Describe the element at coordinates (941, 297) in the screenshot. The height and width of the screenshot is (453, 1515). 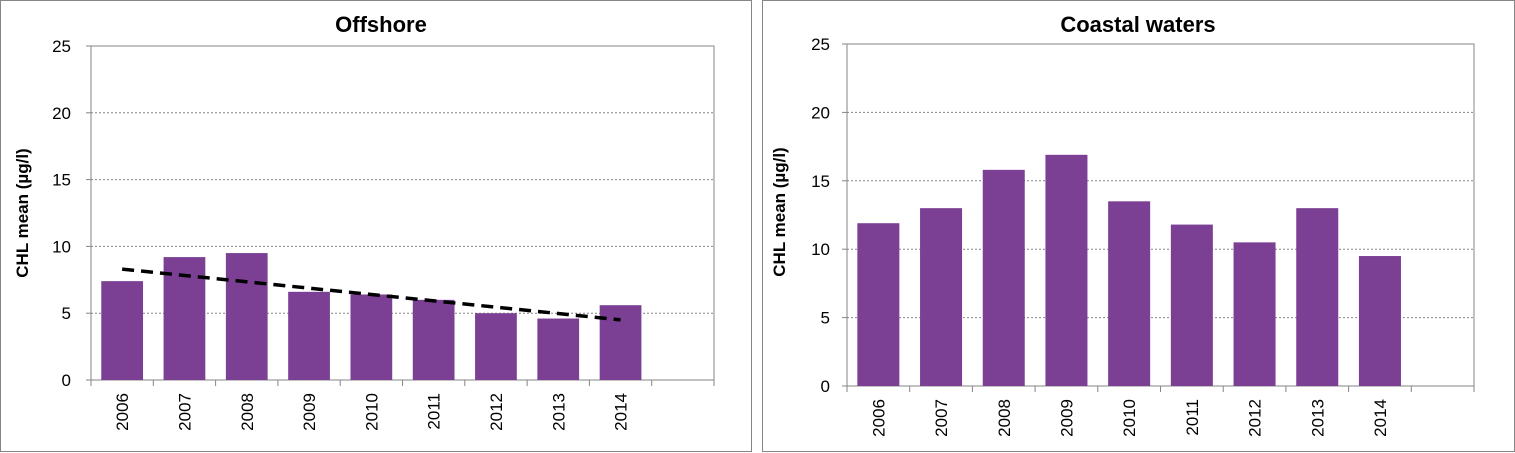
I see `bar-2007` at that location.